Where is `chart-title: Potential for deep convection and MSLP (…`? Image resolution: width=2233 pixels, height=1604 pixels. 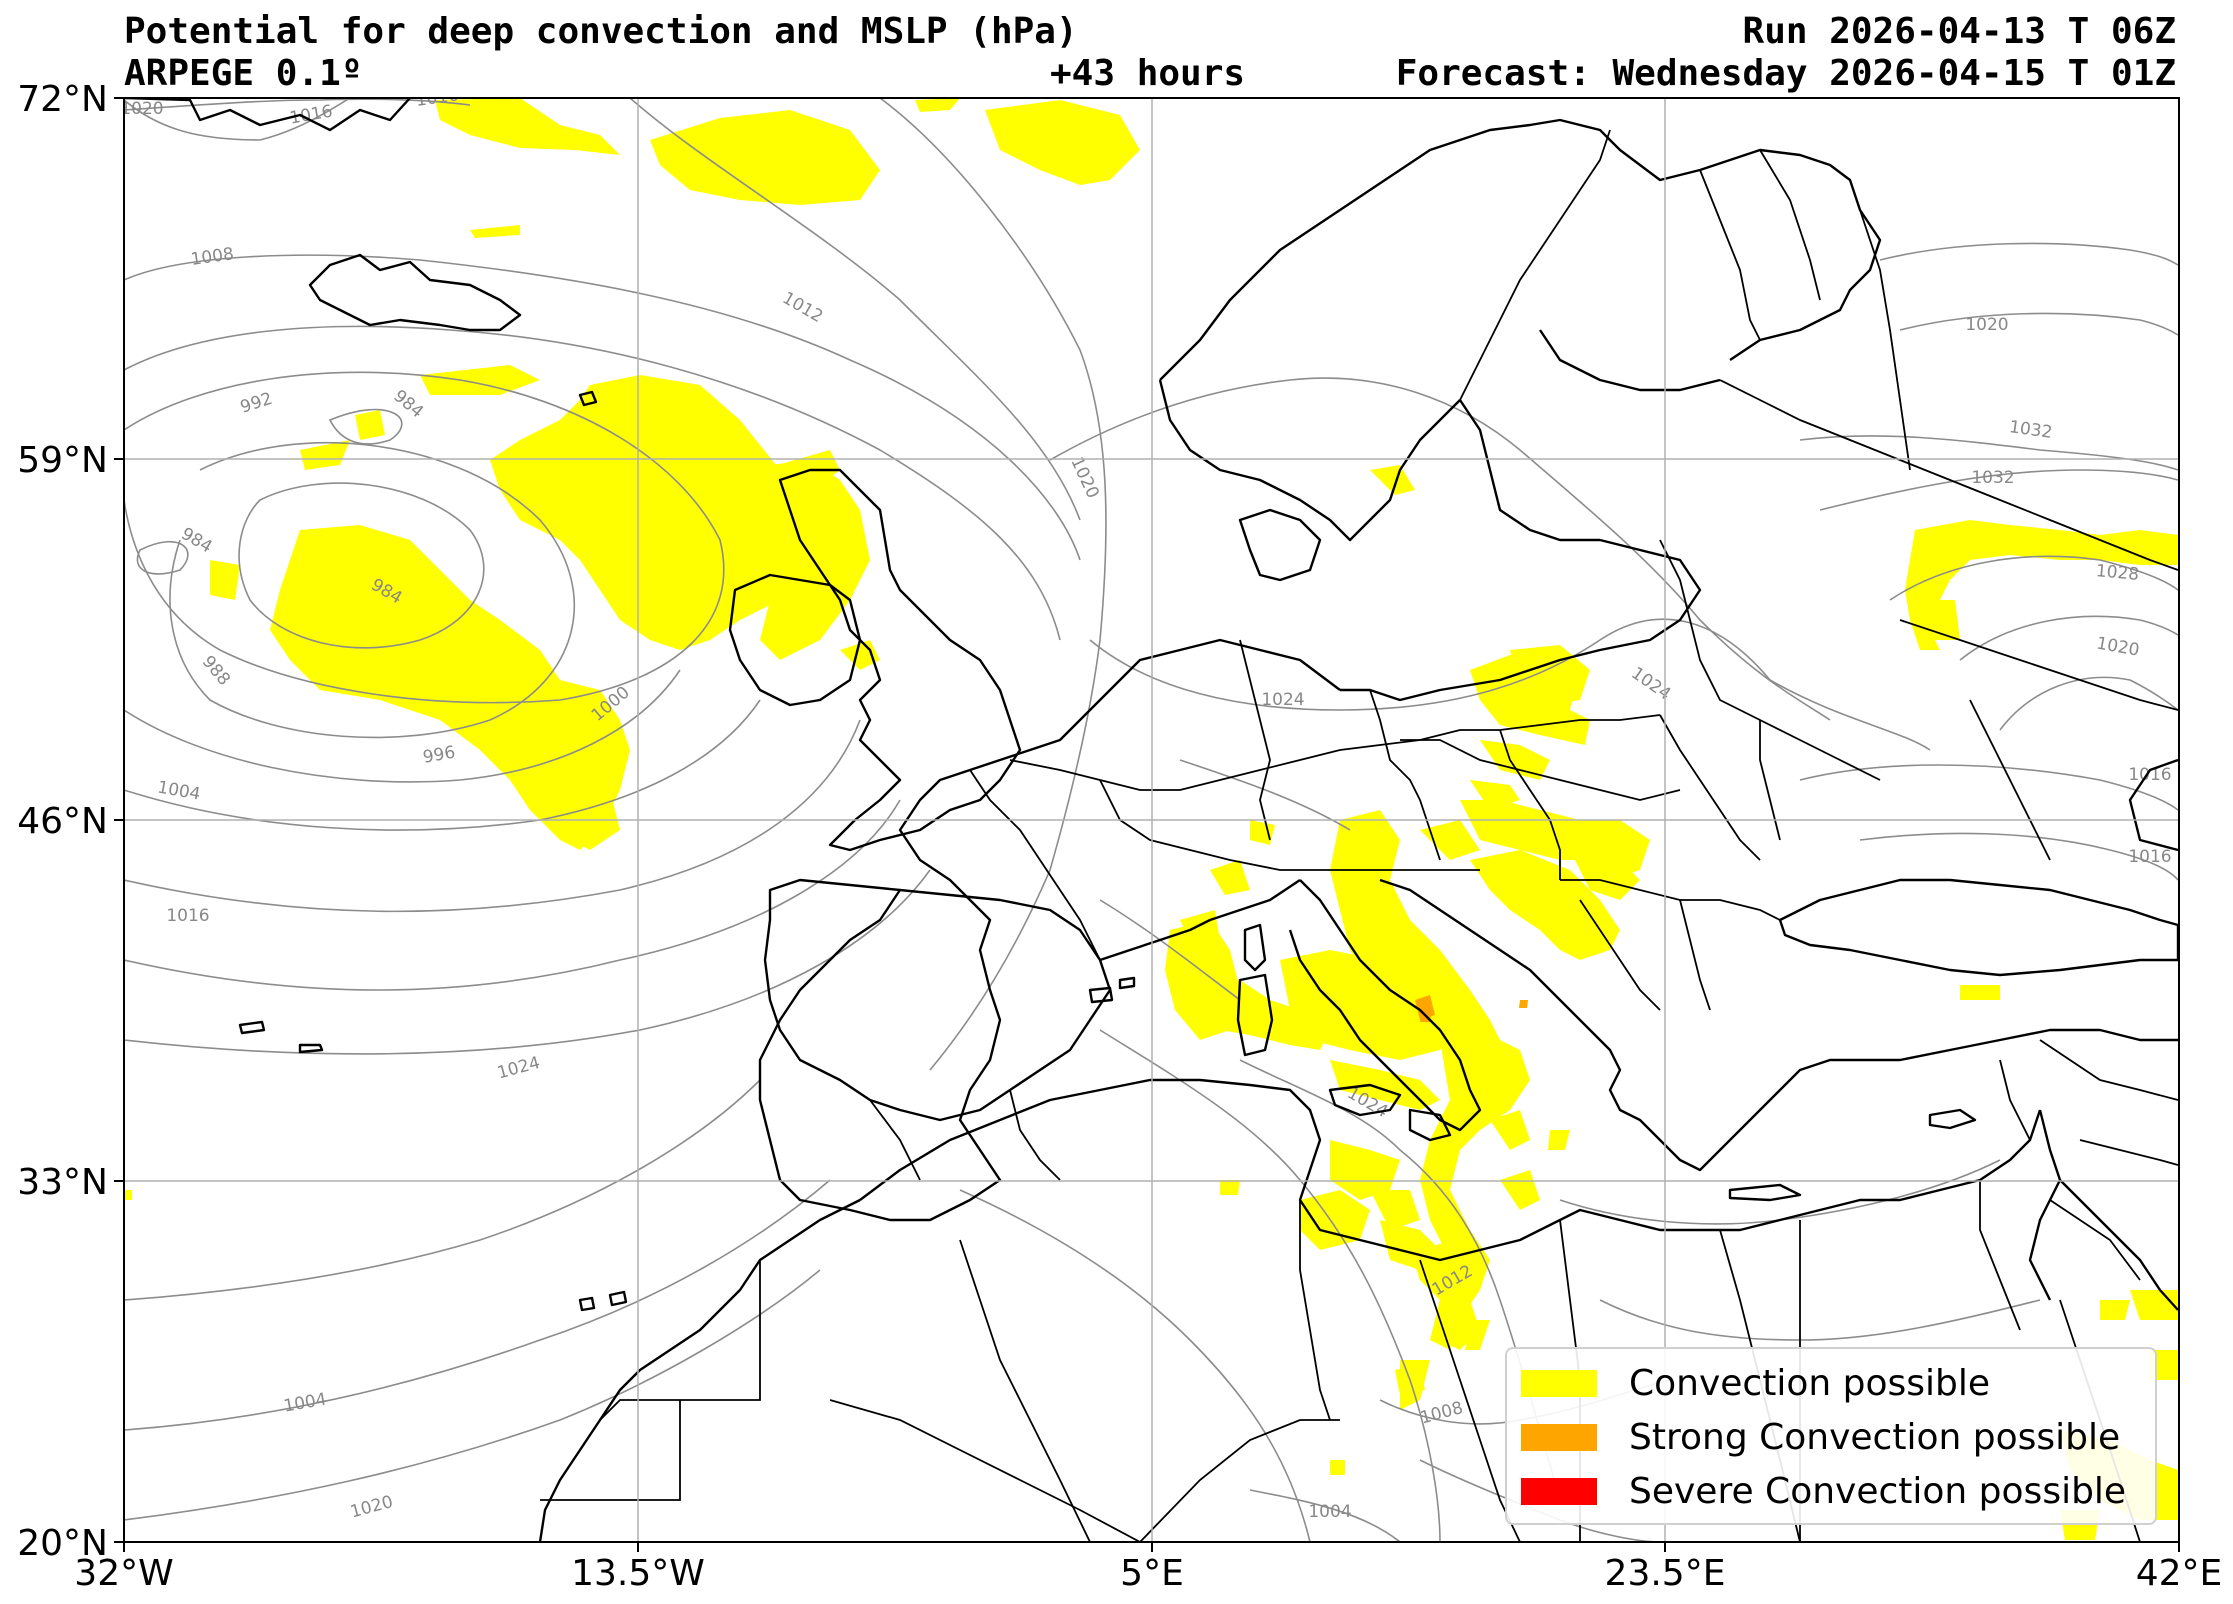 chart-title: Potential for deep convection and MSLP (… is located at coordinates (601, 31).